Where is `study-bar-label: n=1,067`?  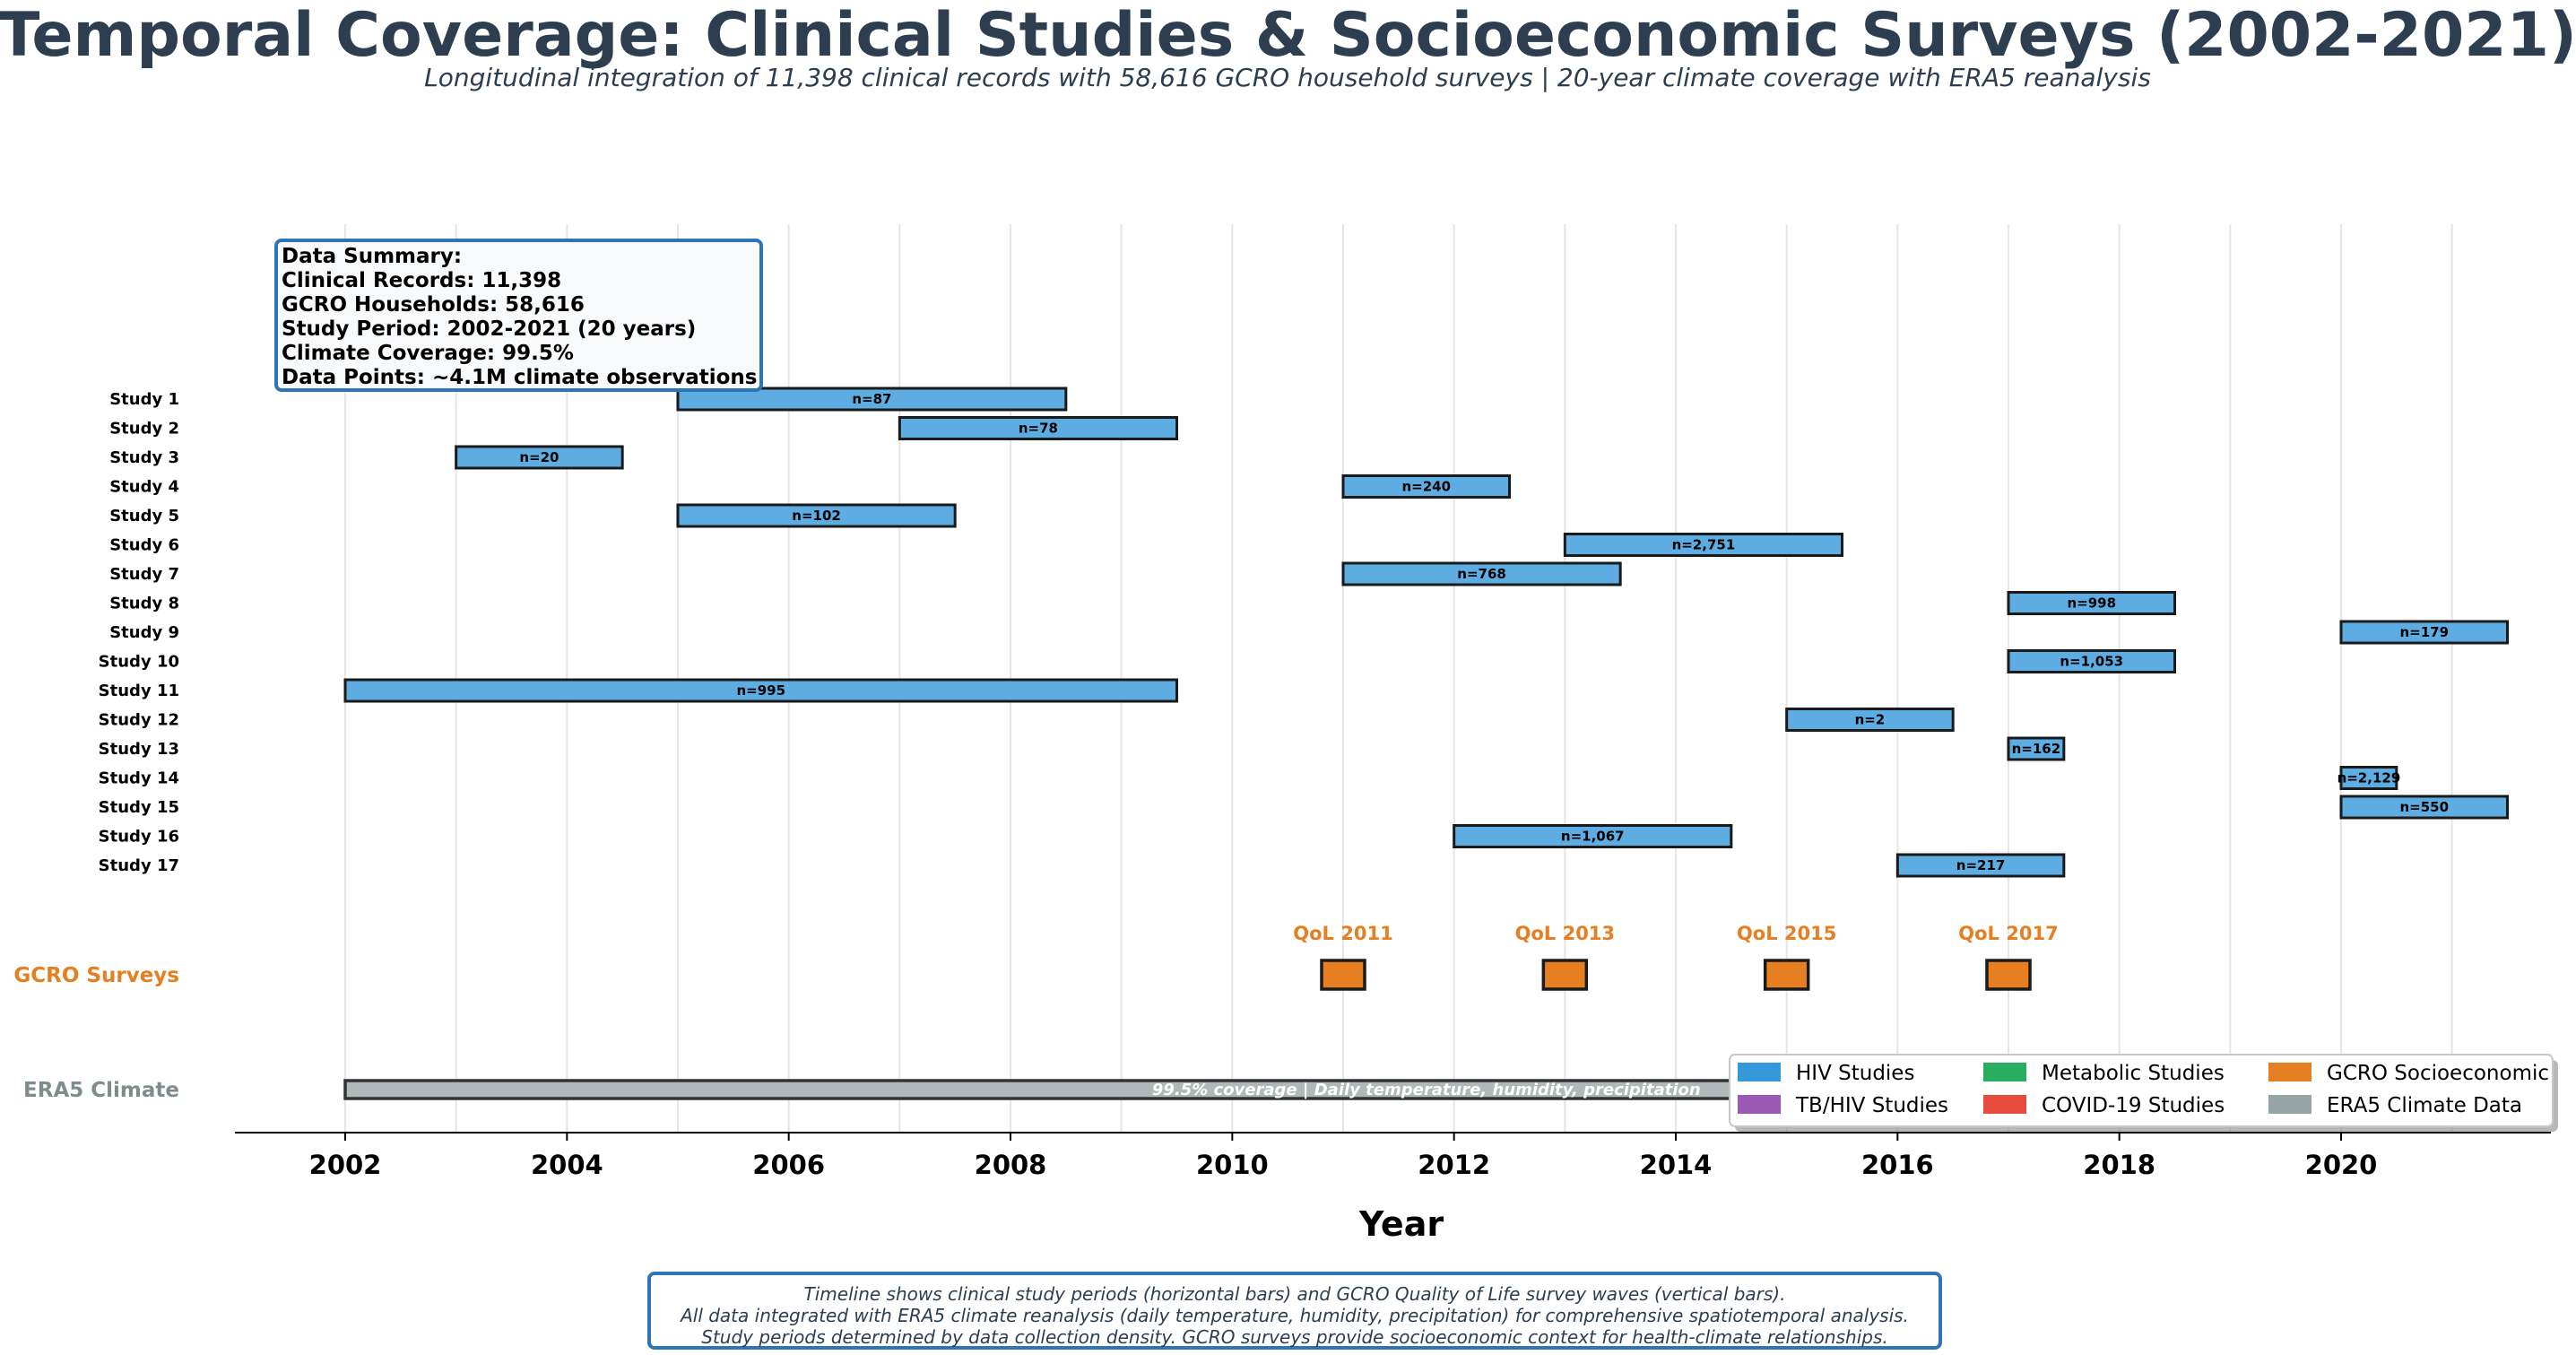
study-bar-label: n=1,067 is located at coordinates (1593, 837).